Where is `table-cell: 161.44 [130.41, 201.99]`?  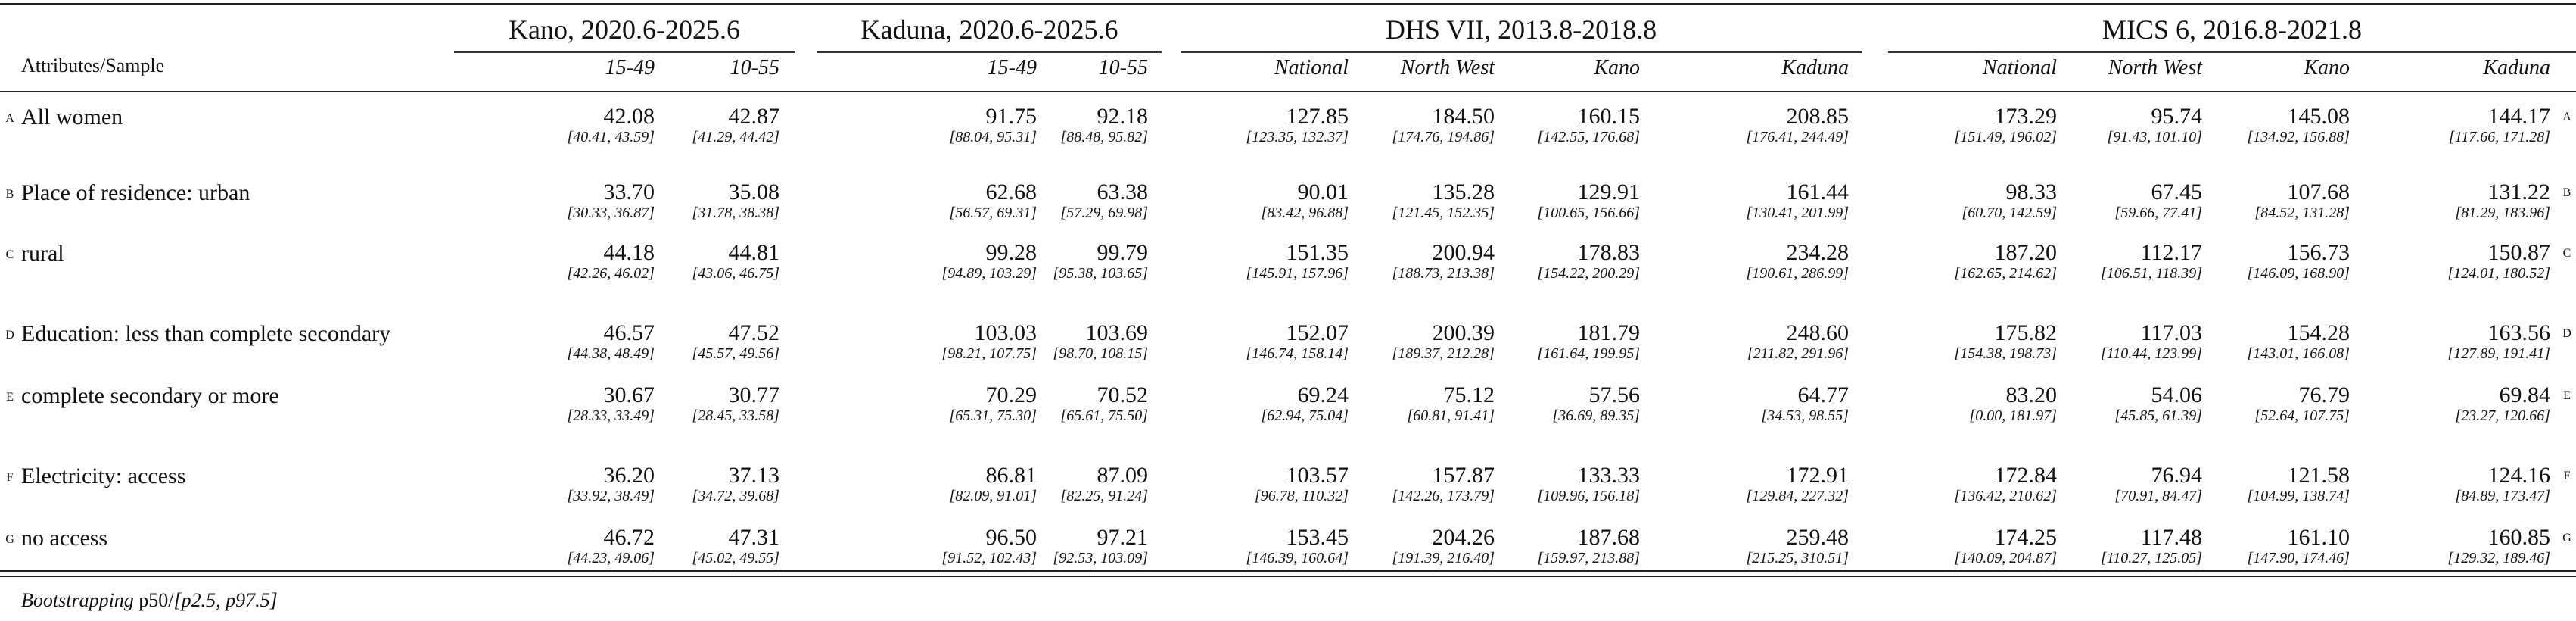
table-cell: 161.44 [130.41, 201.99] is located at coordinates (1781, 201).